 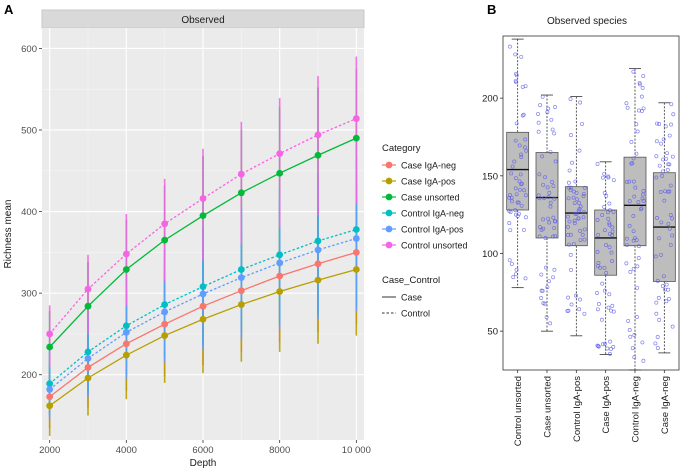 I want to click on legend-linetype-title: Case_Control, so click(x=411, y=280).